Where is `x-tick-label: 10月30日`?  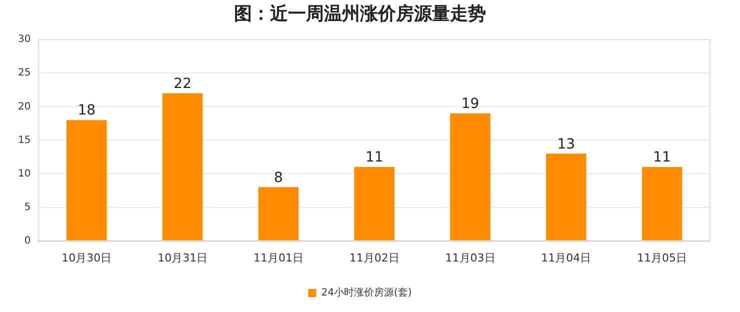
x-tick-label: 10月30日 is located at coordinates (87, 257).